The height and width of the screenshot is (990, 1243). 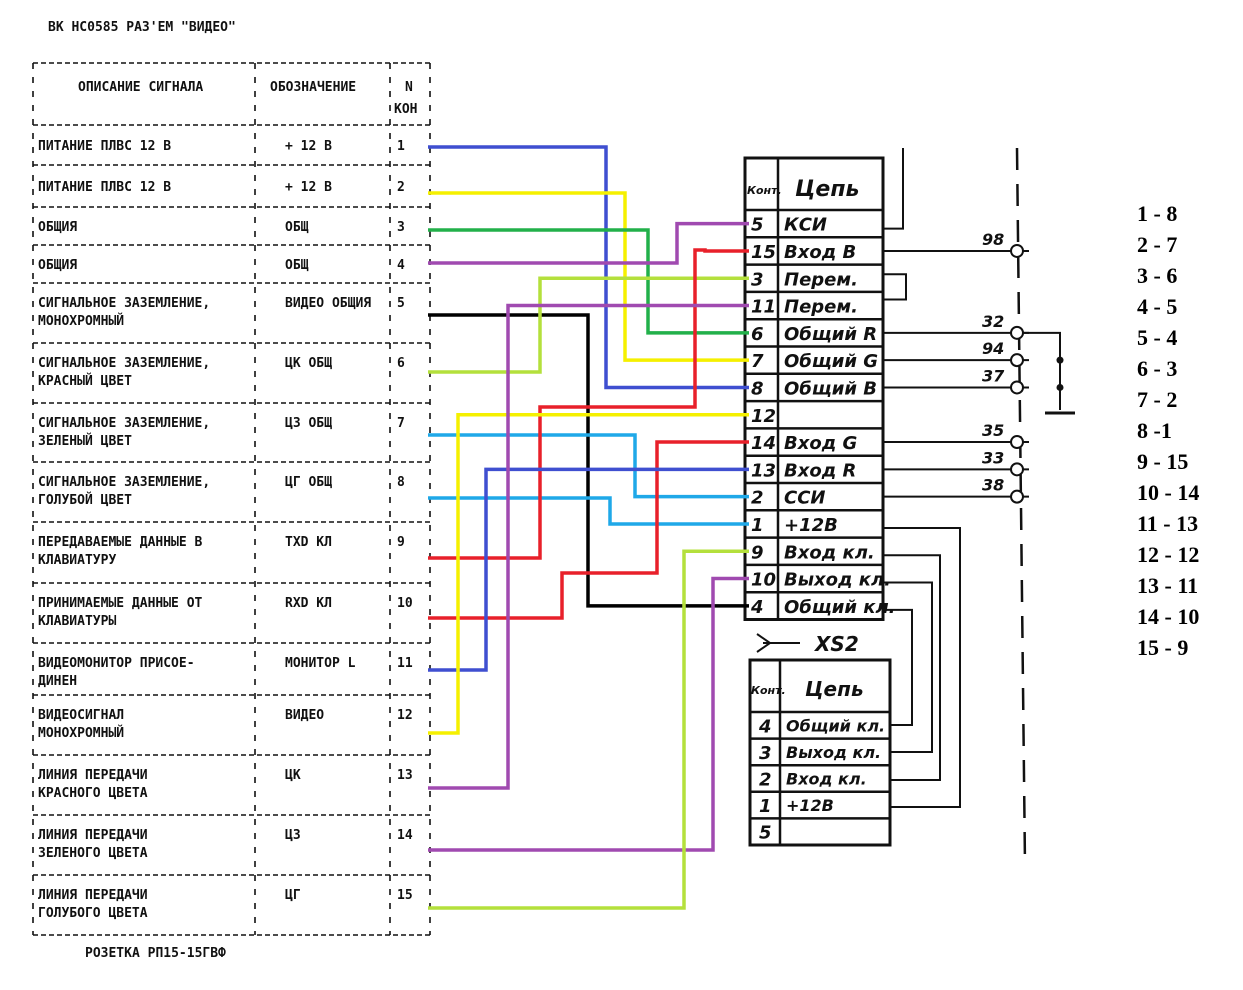 What do you see at coordinates (830, 334) in the screenshot?
I see `connector-circuit-name: Общий R` at bounding box center [830, 334].